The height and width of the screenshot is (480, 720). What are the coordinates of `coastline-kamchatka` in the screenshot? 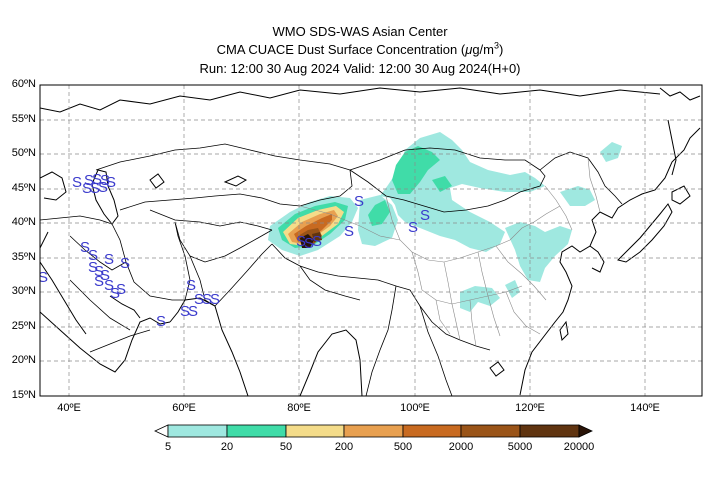 It's located at (680, 94).